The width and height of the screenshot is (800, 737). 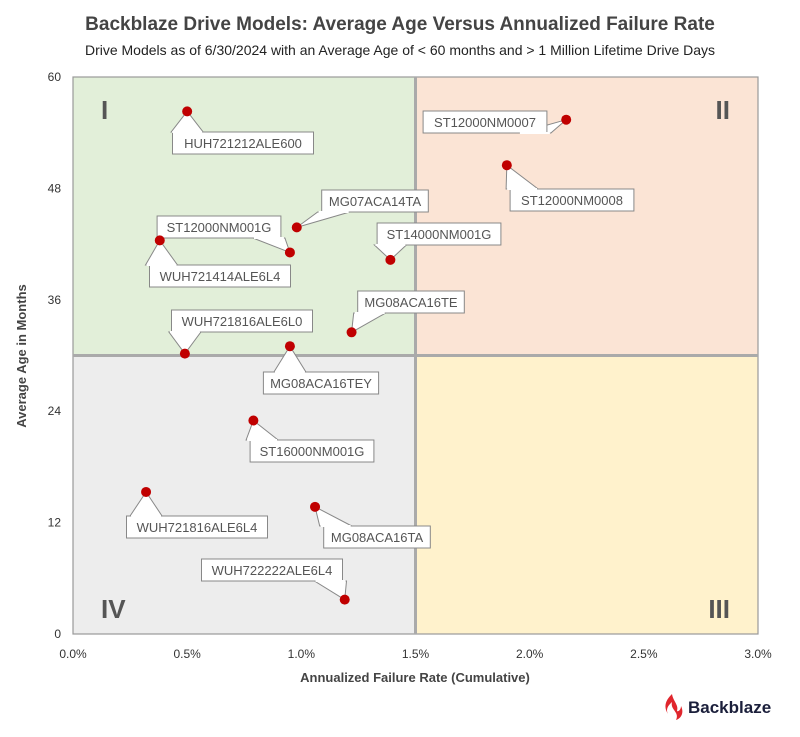 I want to click on point-label: HUH721212ALE600, so click(x=243, y=143).